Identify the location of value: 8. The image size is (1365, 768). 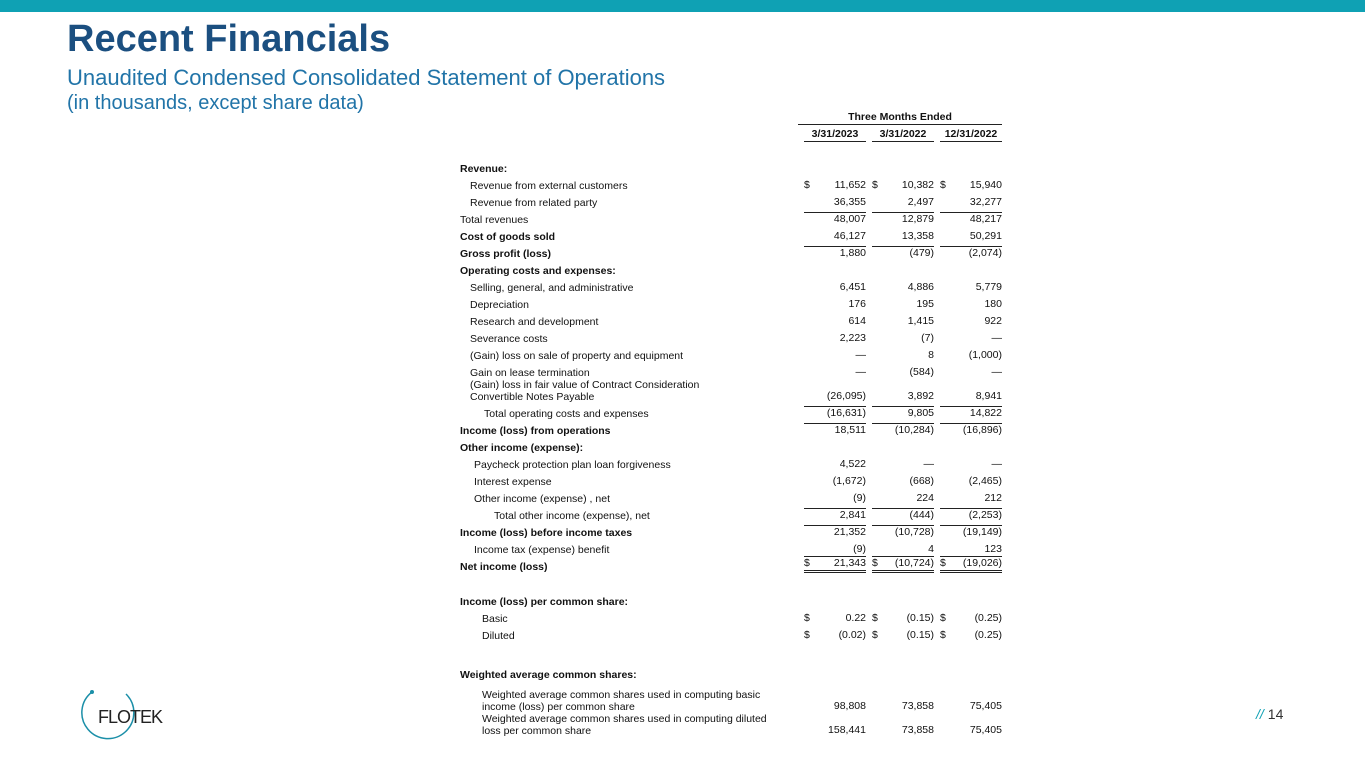
(931, 355).